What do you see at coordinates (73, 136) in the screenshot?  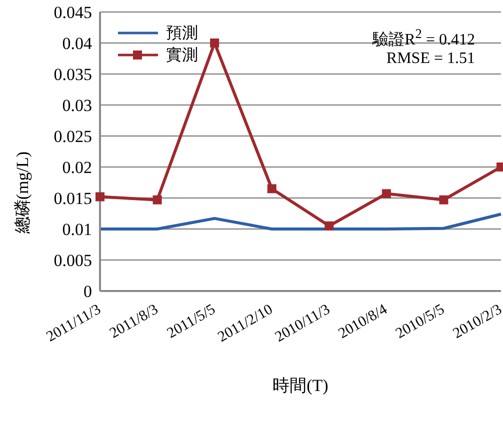 I see `y-tick-label: 0.025` at bounding box center [73, 136].